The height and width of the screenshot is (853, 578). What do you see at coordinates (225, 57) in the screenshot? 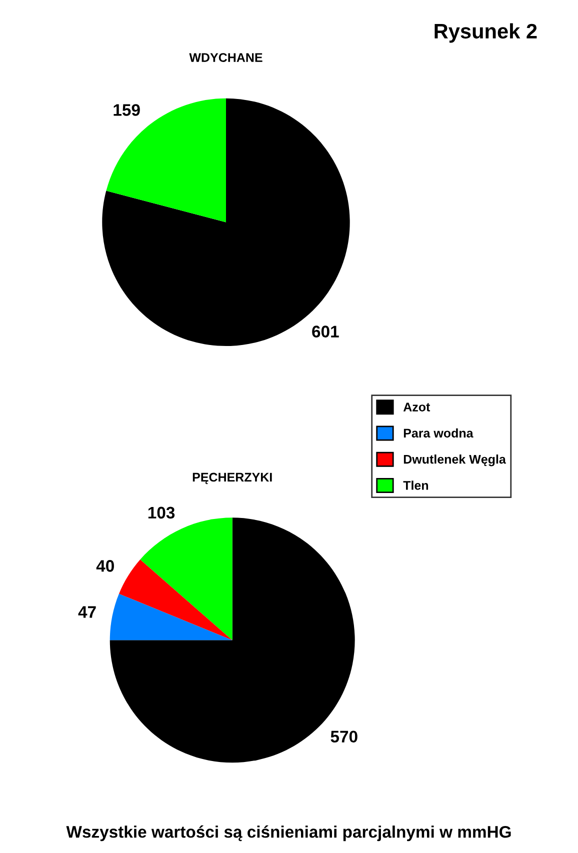
I see `chart-title: WDYCHANE` at bounding box center [225, 57].